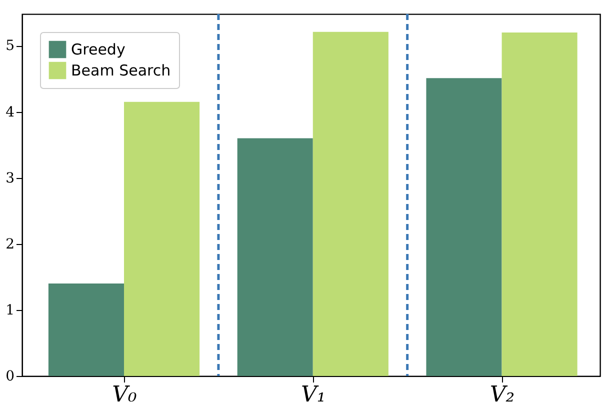  Describe the element at coordinates (10, 244) in the screenshot. I see `y-tick-label: 2` at that location.